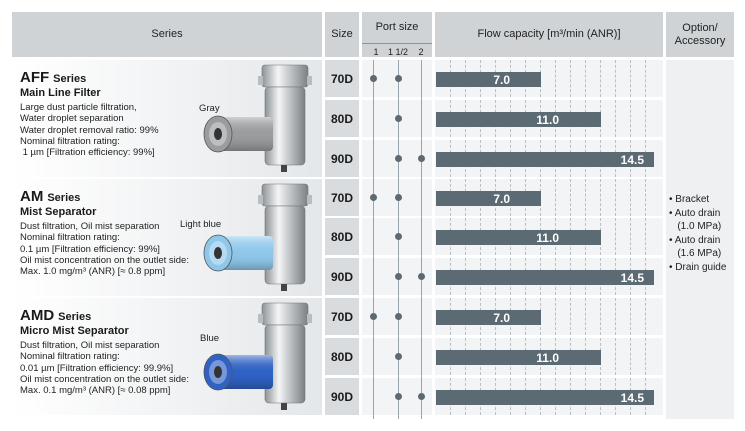 The image size is (745, 431). What do you see at coordinates (95, 391) in the screenshot?
I see `description-line: Max. 0.1 mg/m³ (ANR) [≈ 0.08 ppm]` at bounding box center [95, 391].